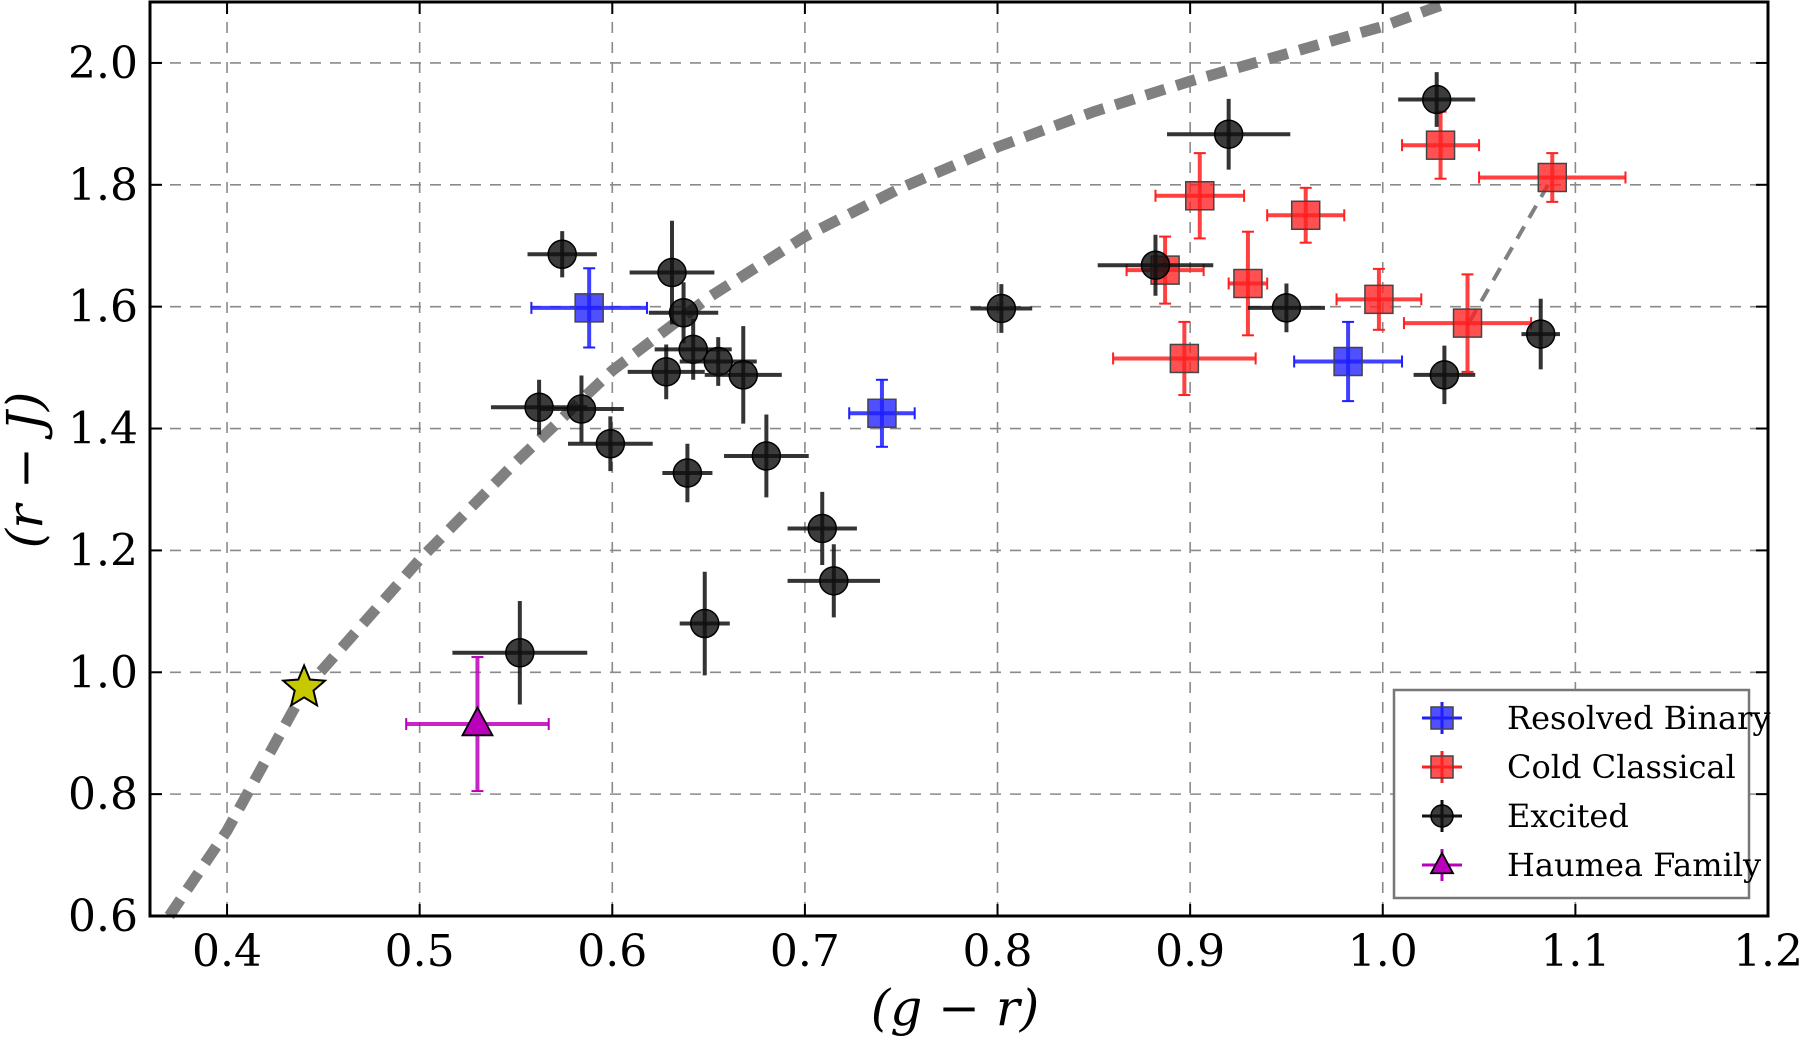 The width and height of the screenshot is (1800, 1046). Describe the element at coordinates (103, 794) in the screenshot. I see `y-tick-label: 0.8` at that location.